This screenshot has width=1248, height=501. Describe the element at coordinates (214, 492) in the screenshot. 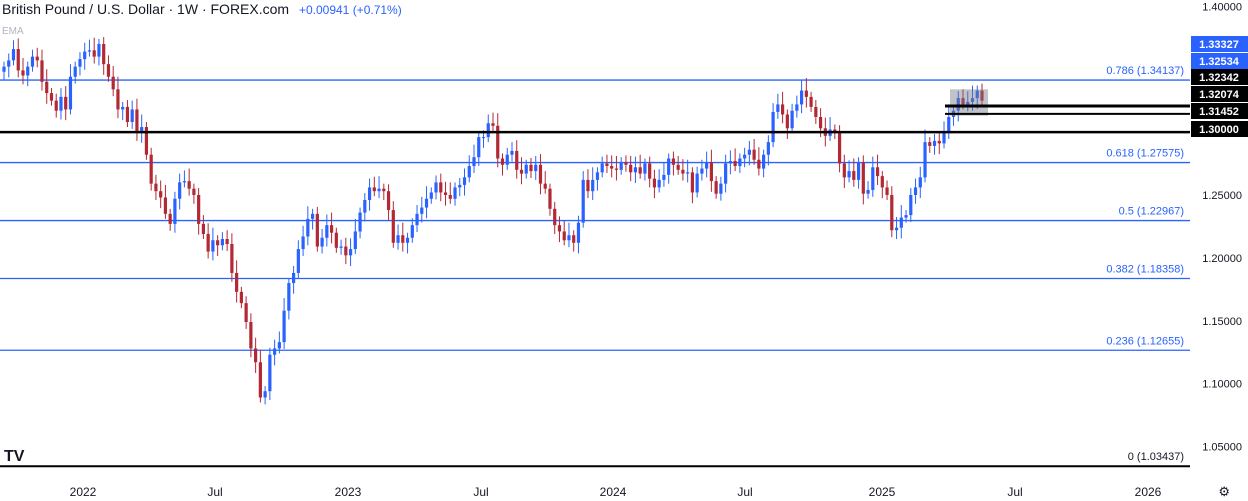

I see `x-tick-label: Jul` at that location.